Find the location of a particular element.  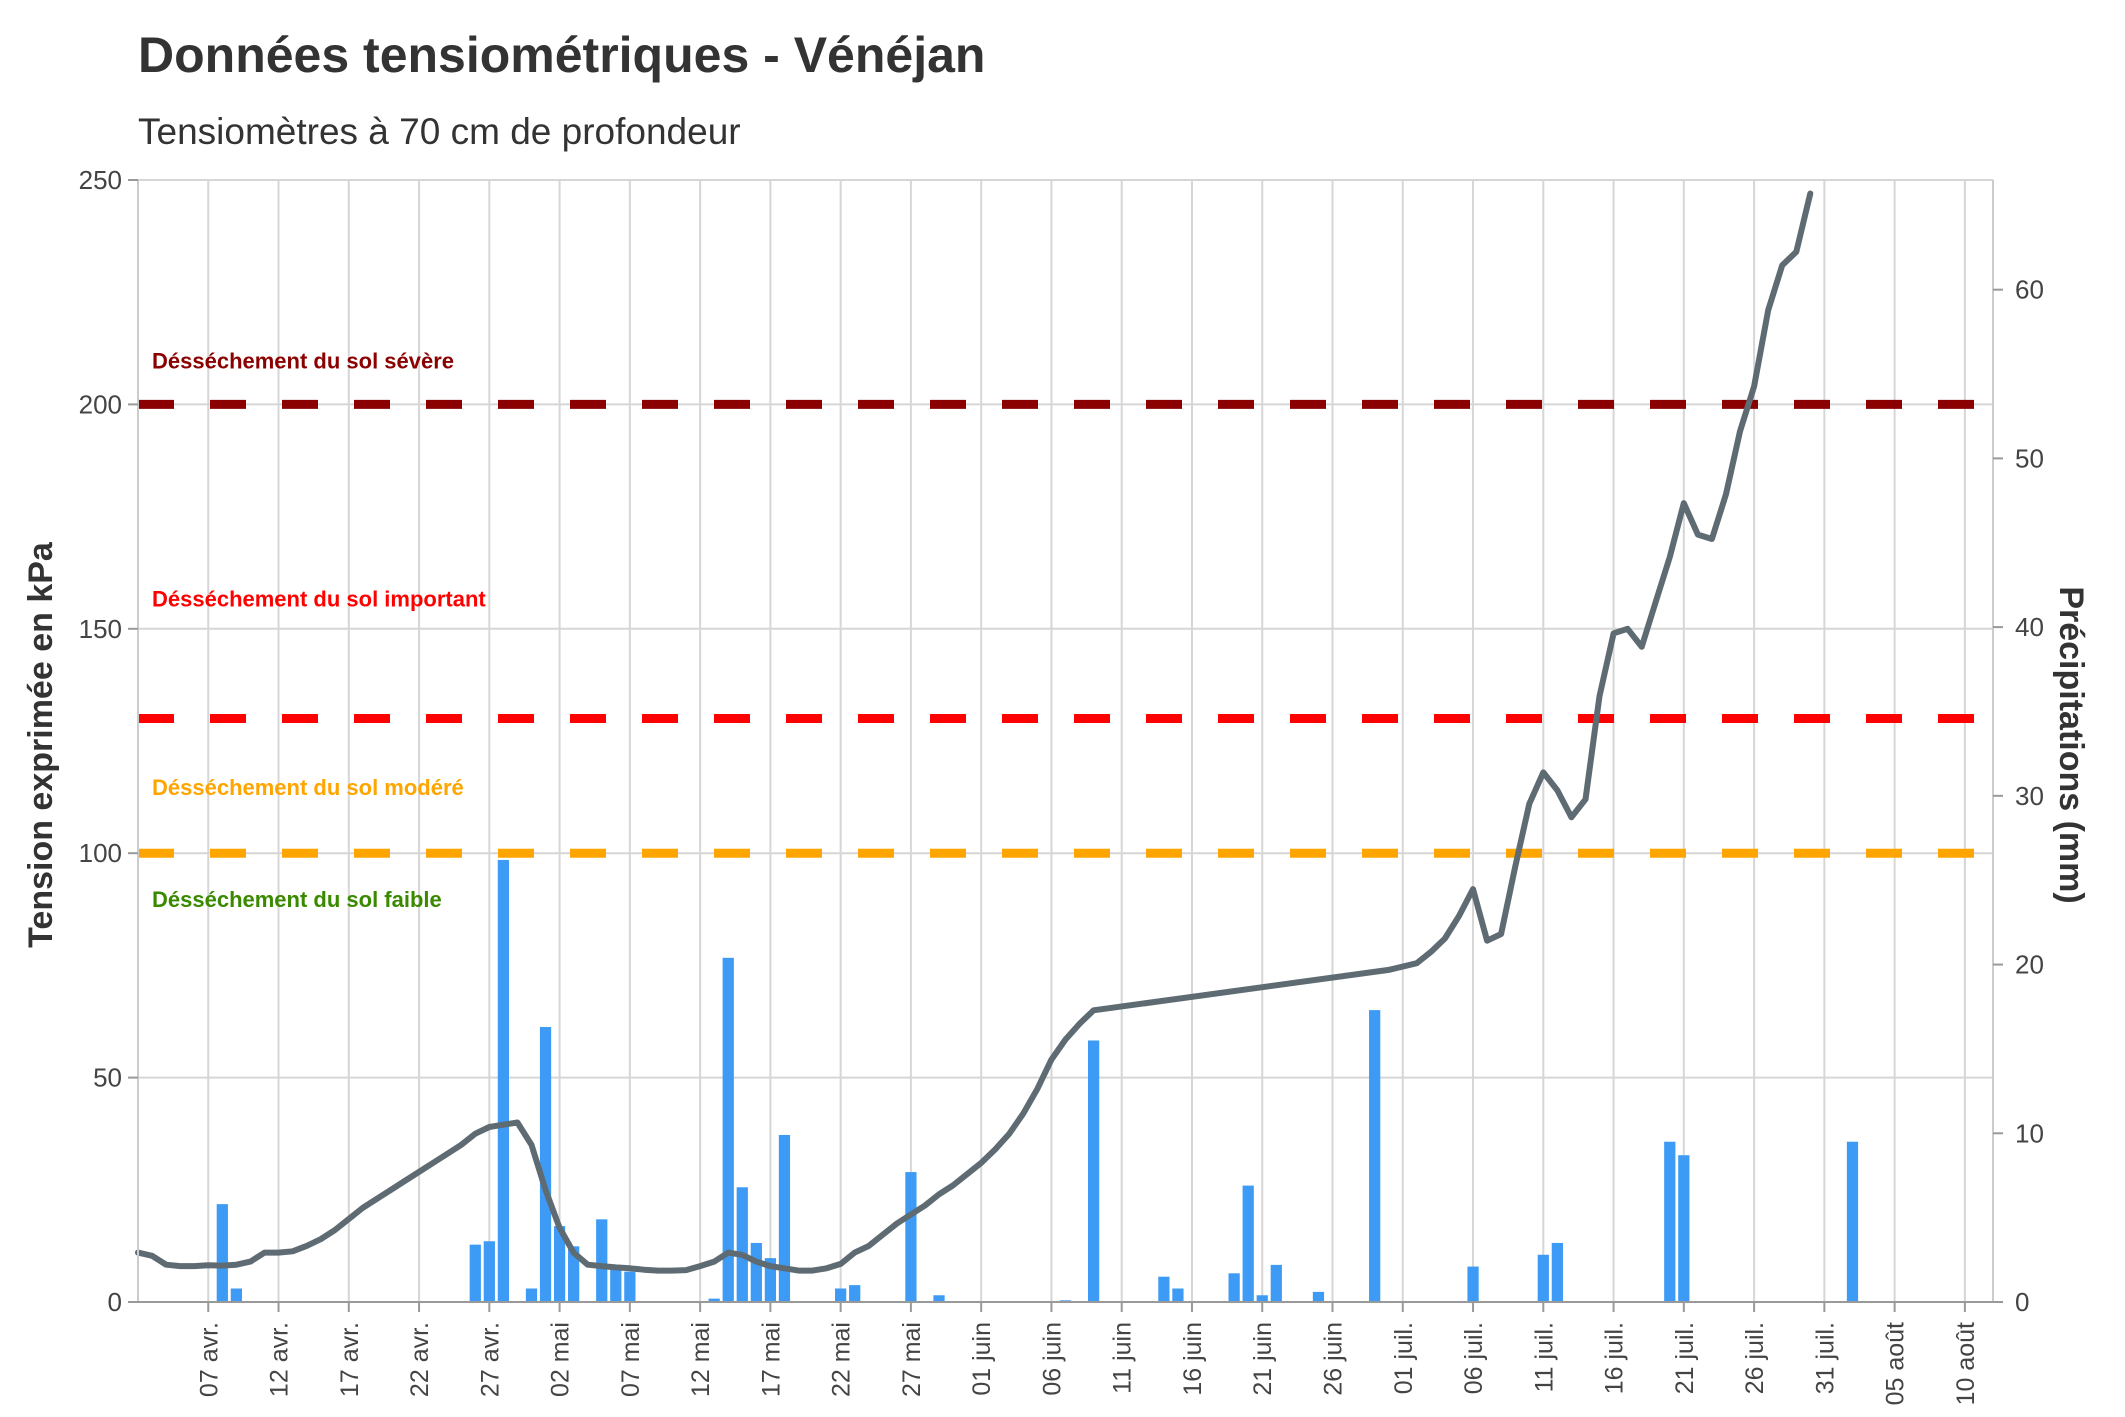

x-tick-label: 12 avr. is located at coordinates (280, 1359).